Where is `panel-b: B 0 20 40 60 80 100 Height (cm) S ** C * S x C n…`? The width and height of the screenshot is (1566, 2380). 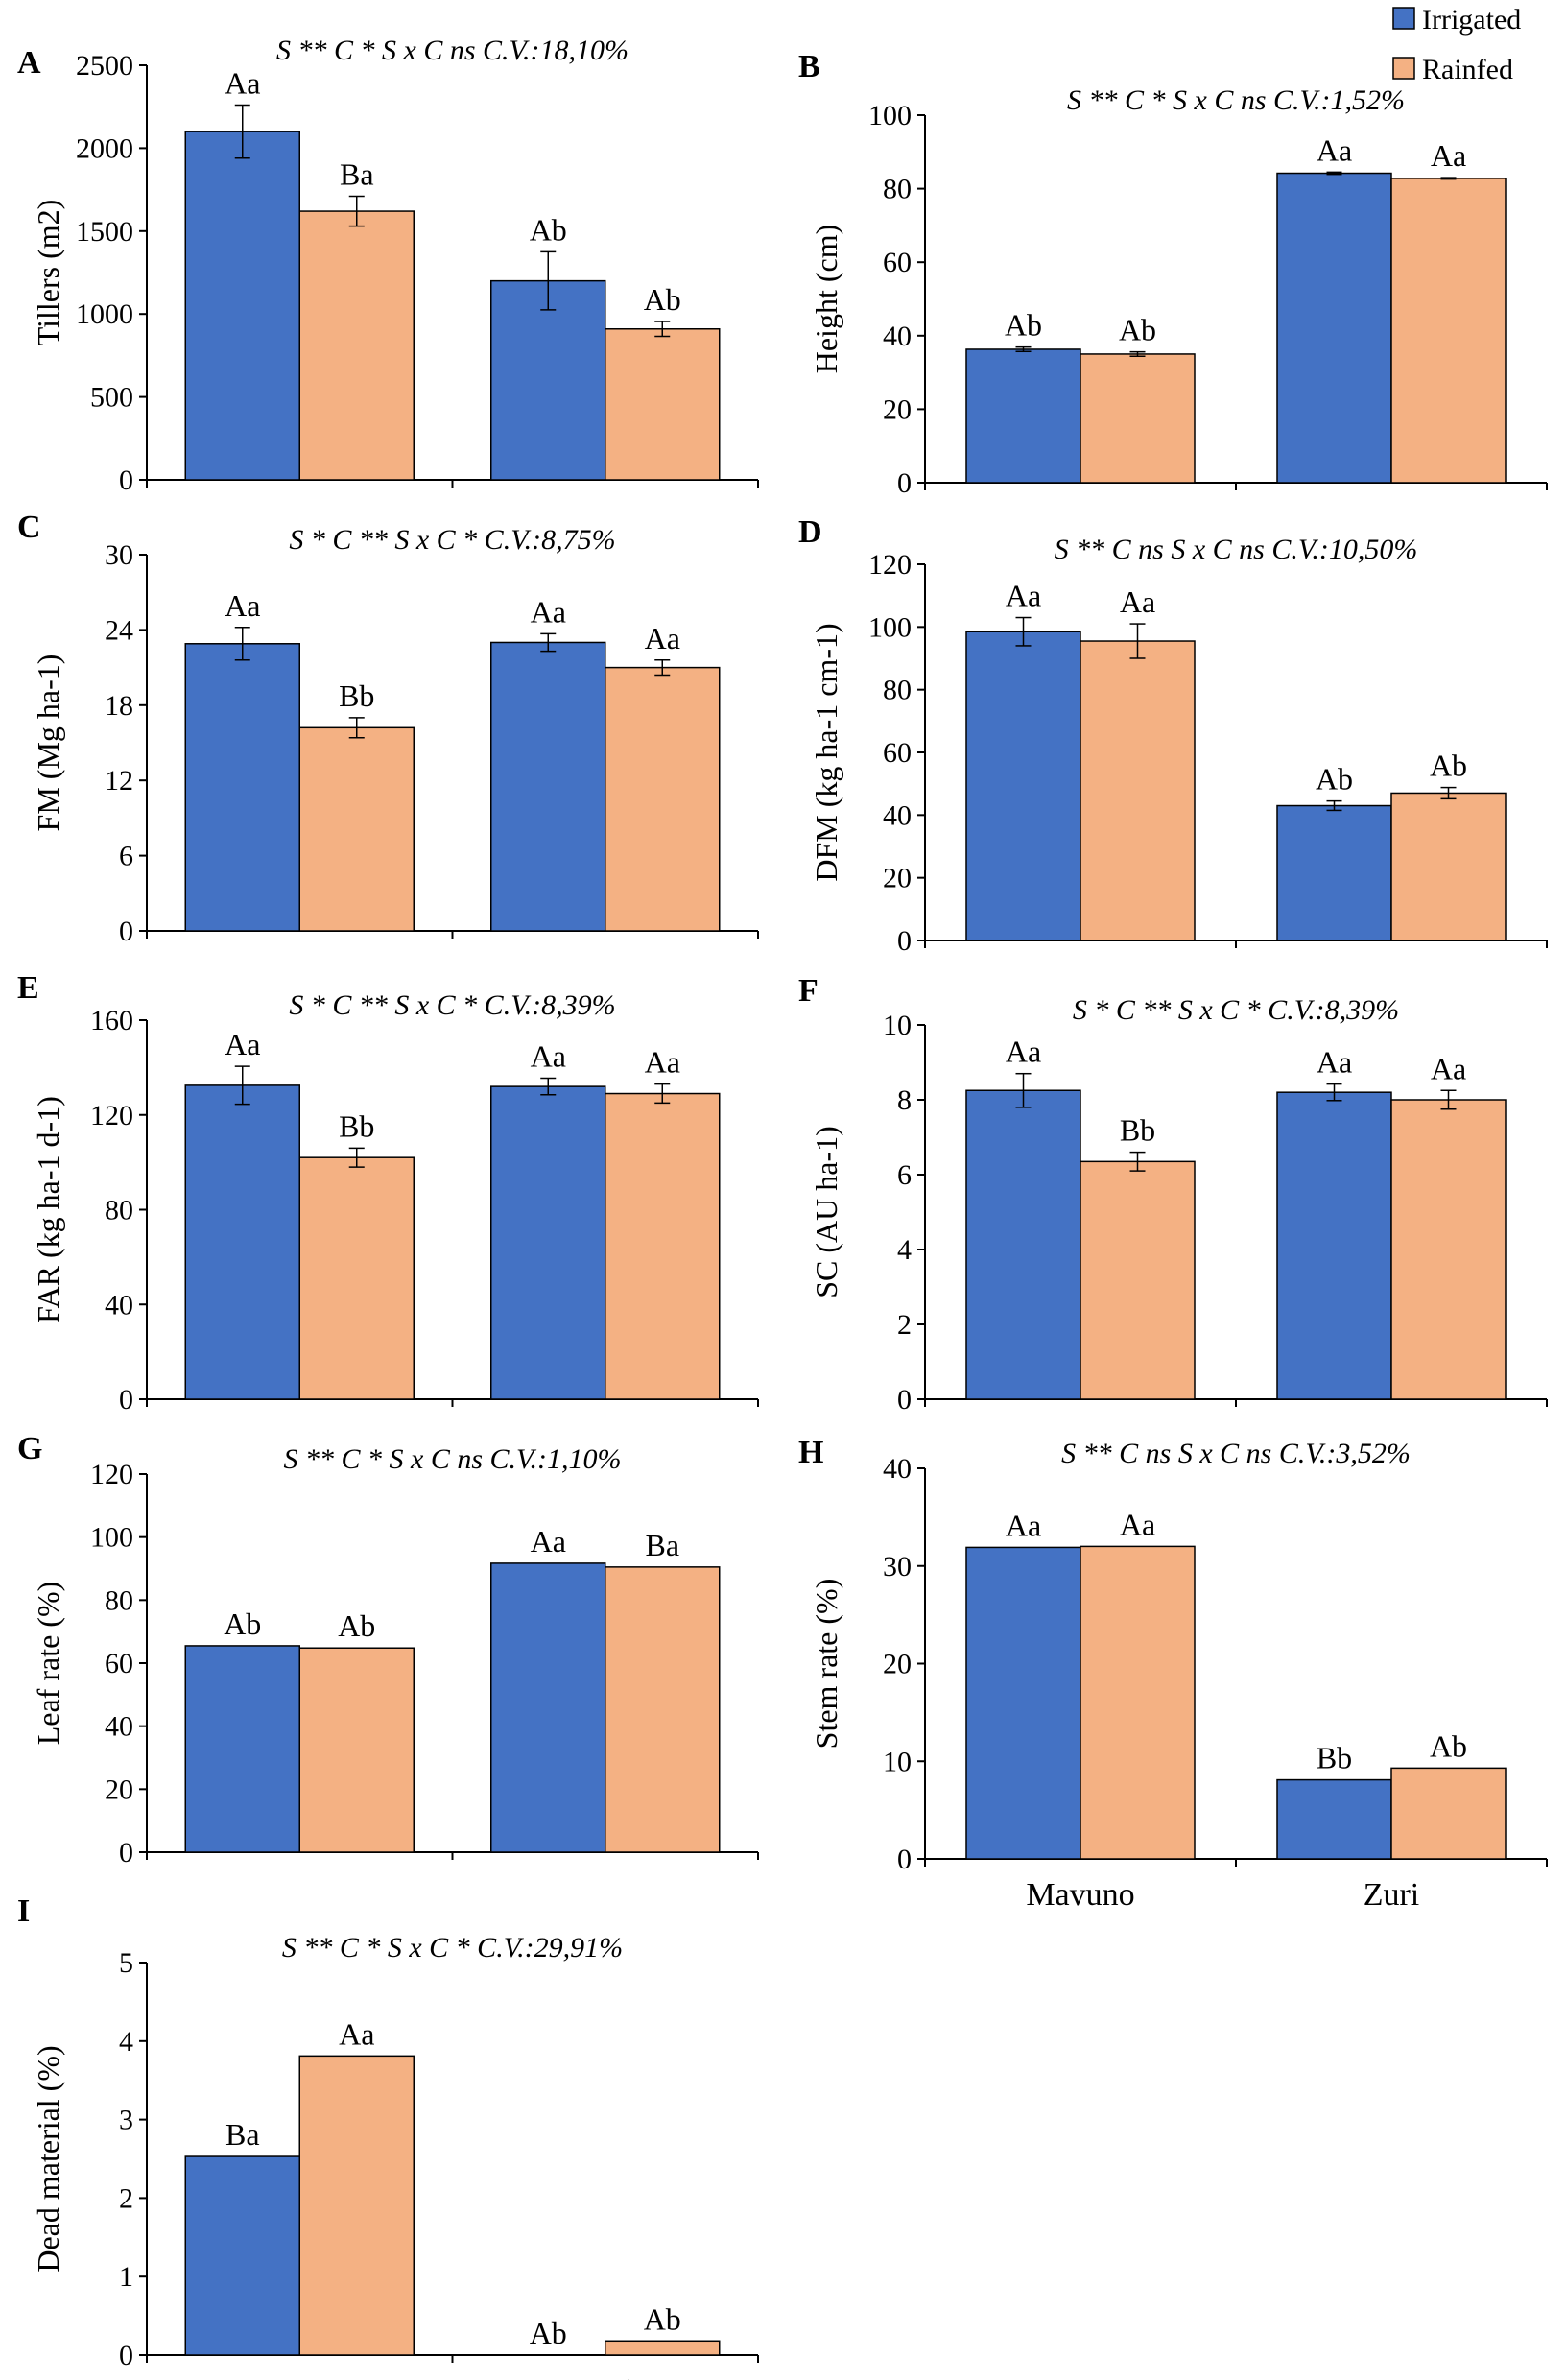 panel-b: B 0 20 40 60 80 100 Height (cm) S ** C * S x C n… is located at coordinates (1173, 274).